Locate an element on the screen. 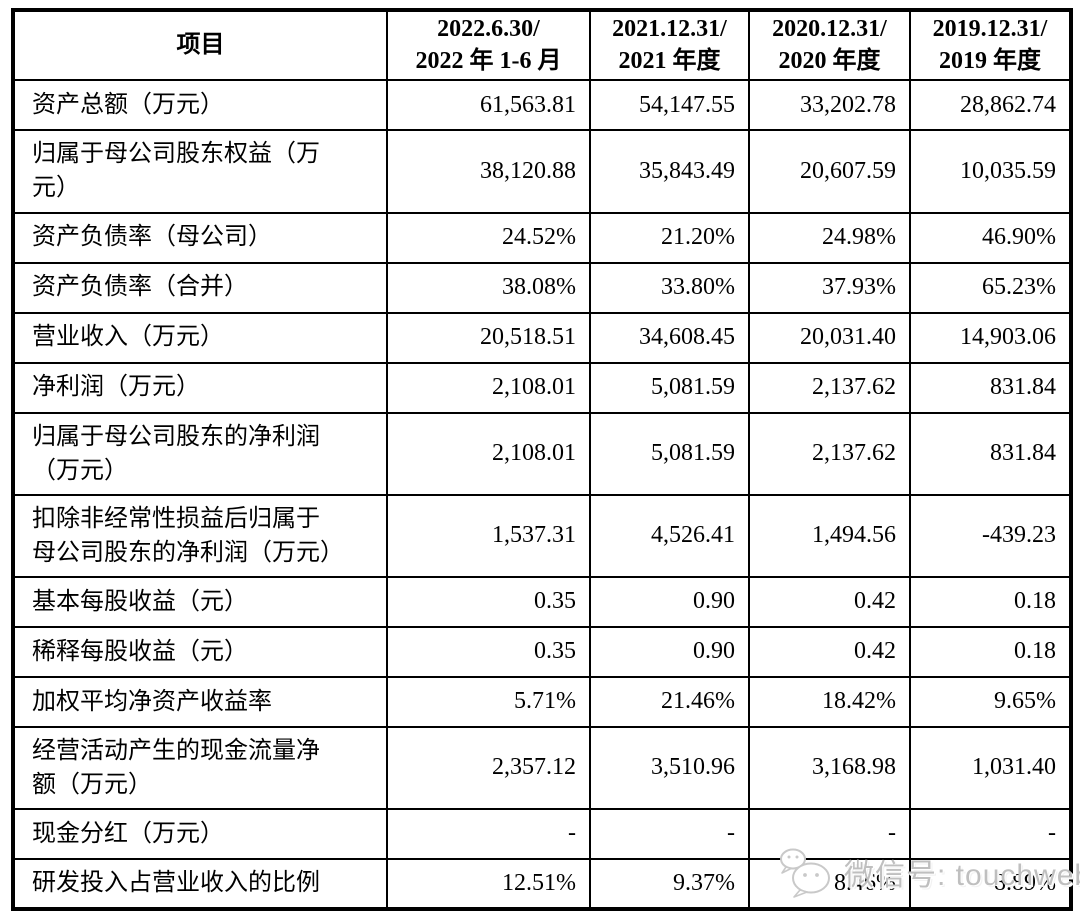  row-value: 24.98% is located at coordinates (829, 237).